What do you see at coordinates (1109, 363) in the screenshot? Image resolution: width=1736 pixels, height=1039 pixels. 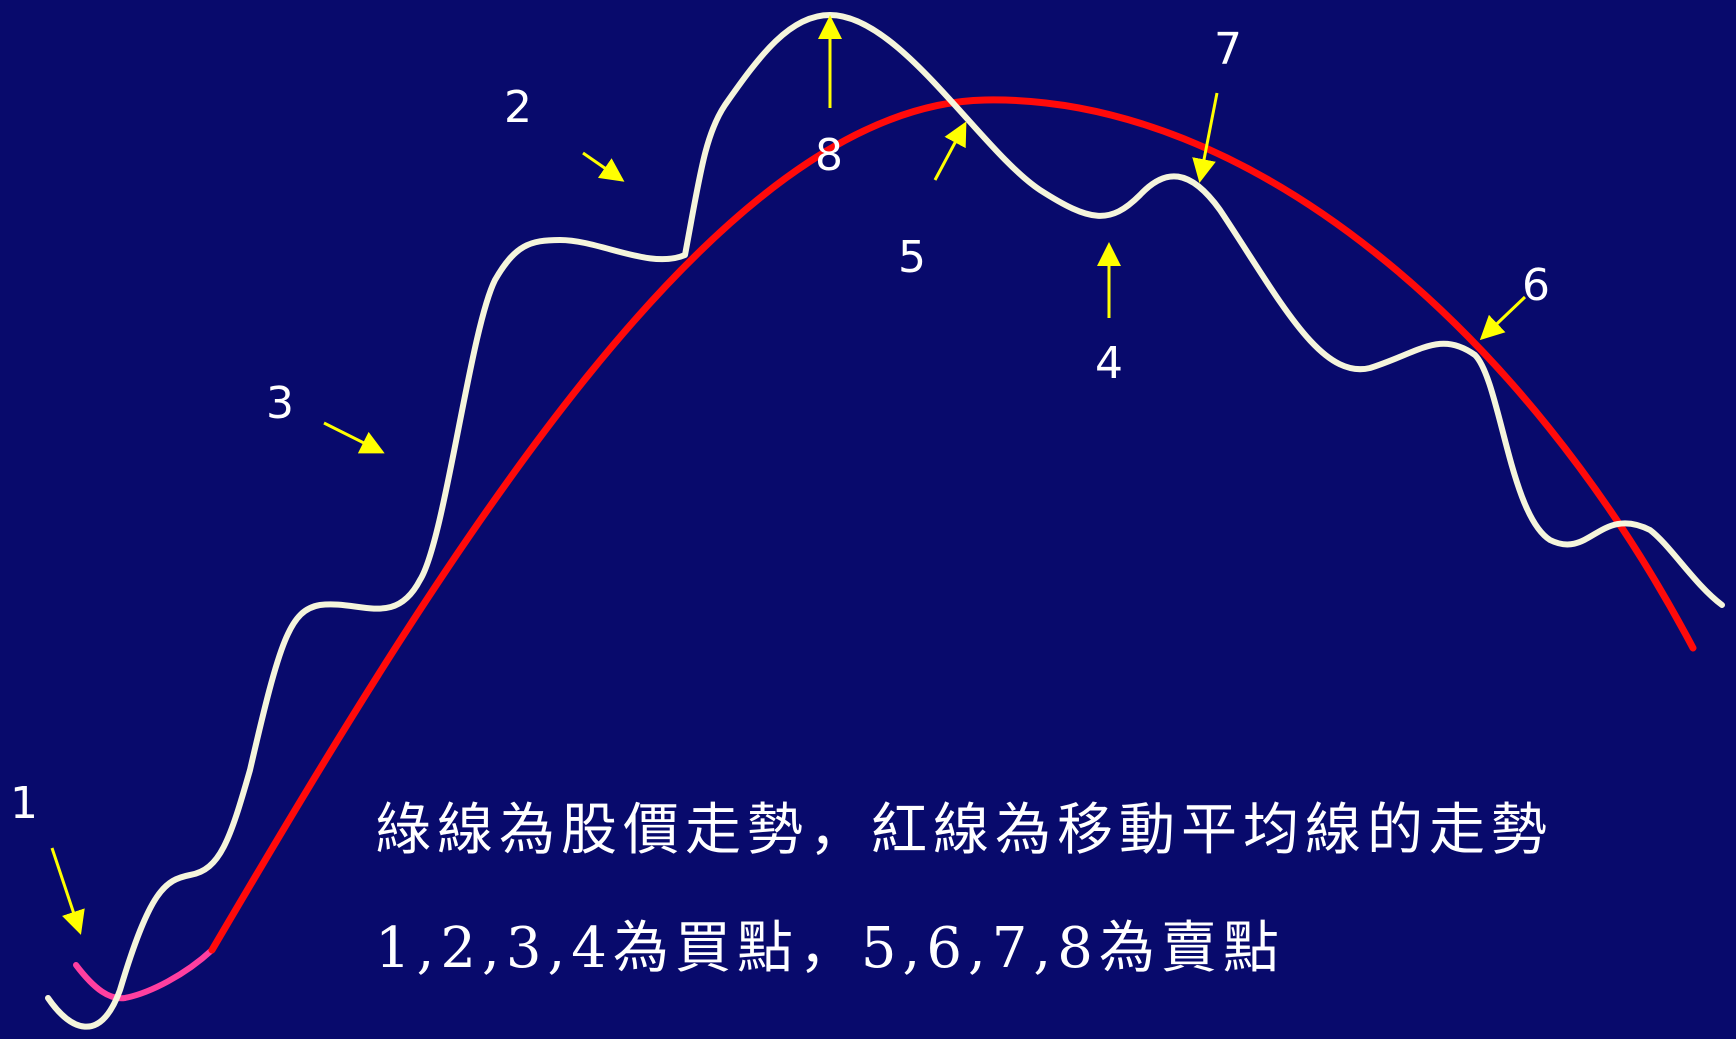 I see `marker-label-4: 4` at bounding box center [1109, 363].